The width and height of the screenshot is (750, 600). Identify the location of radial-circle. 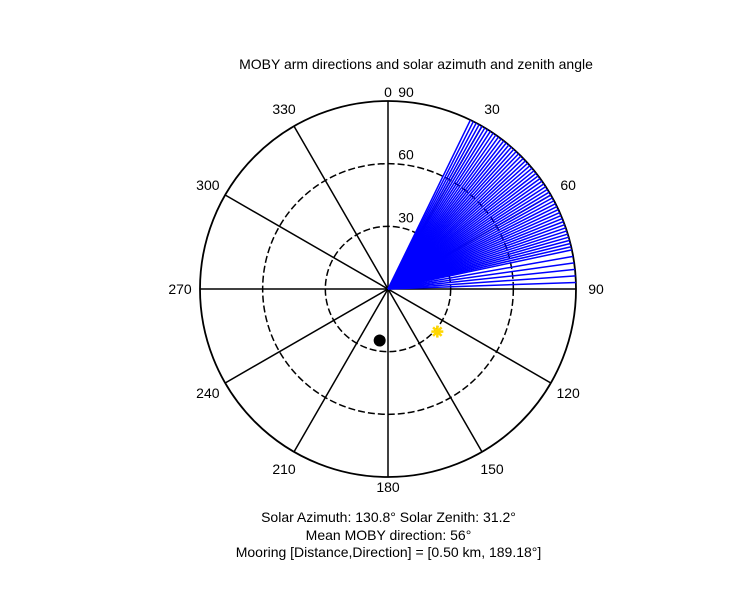
(388, 289).